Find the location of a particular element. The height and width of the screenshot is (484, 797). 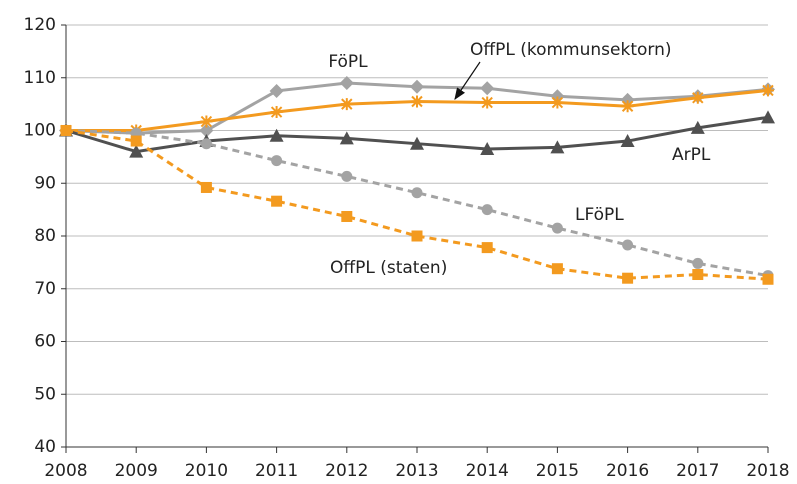

y-tick-label: 70 is located at coordinates (45, 289).